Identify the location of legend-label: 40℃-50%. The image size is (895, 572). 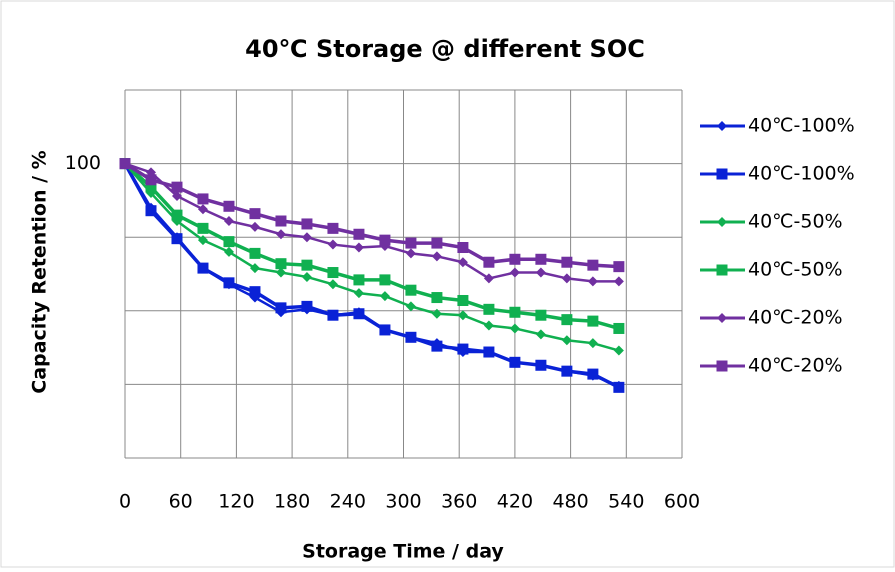
(795, 270).